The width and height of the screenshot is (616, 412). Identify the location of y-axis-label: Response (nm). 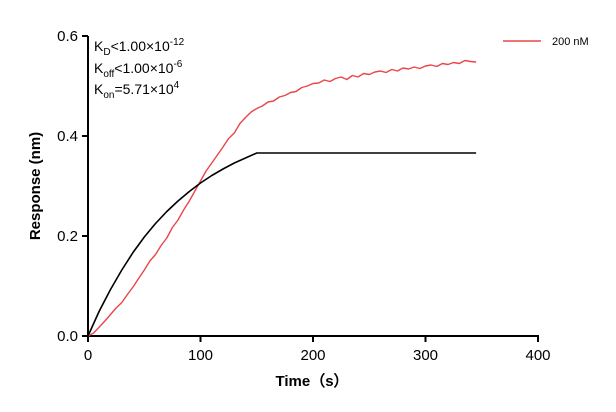
(35, 186).